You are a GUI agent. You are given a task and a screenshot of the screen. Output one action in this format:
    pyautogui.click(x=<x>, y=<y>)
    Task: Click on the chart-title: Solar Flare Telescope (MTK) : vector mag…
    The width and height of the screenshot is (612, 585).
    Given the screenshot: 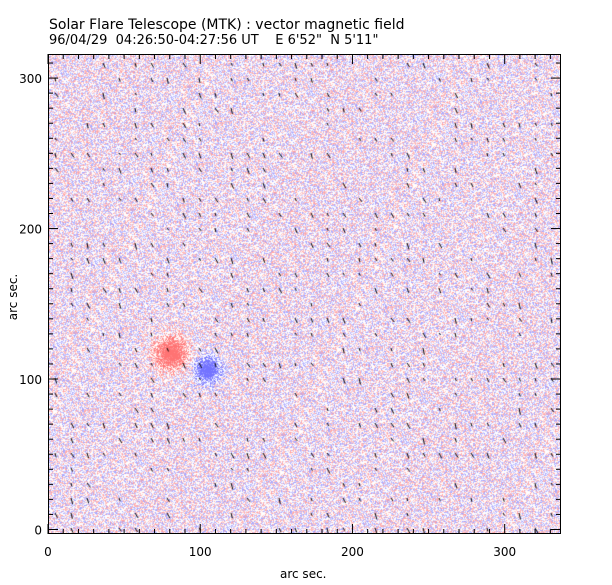 What is the action you would take?
    pyautogui.click(x=227, y=25)
    